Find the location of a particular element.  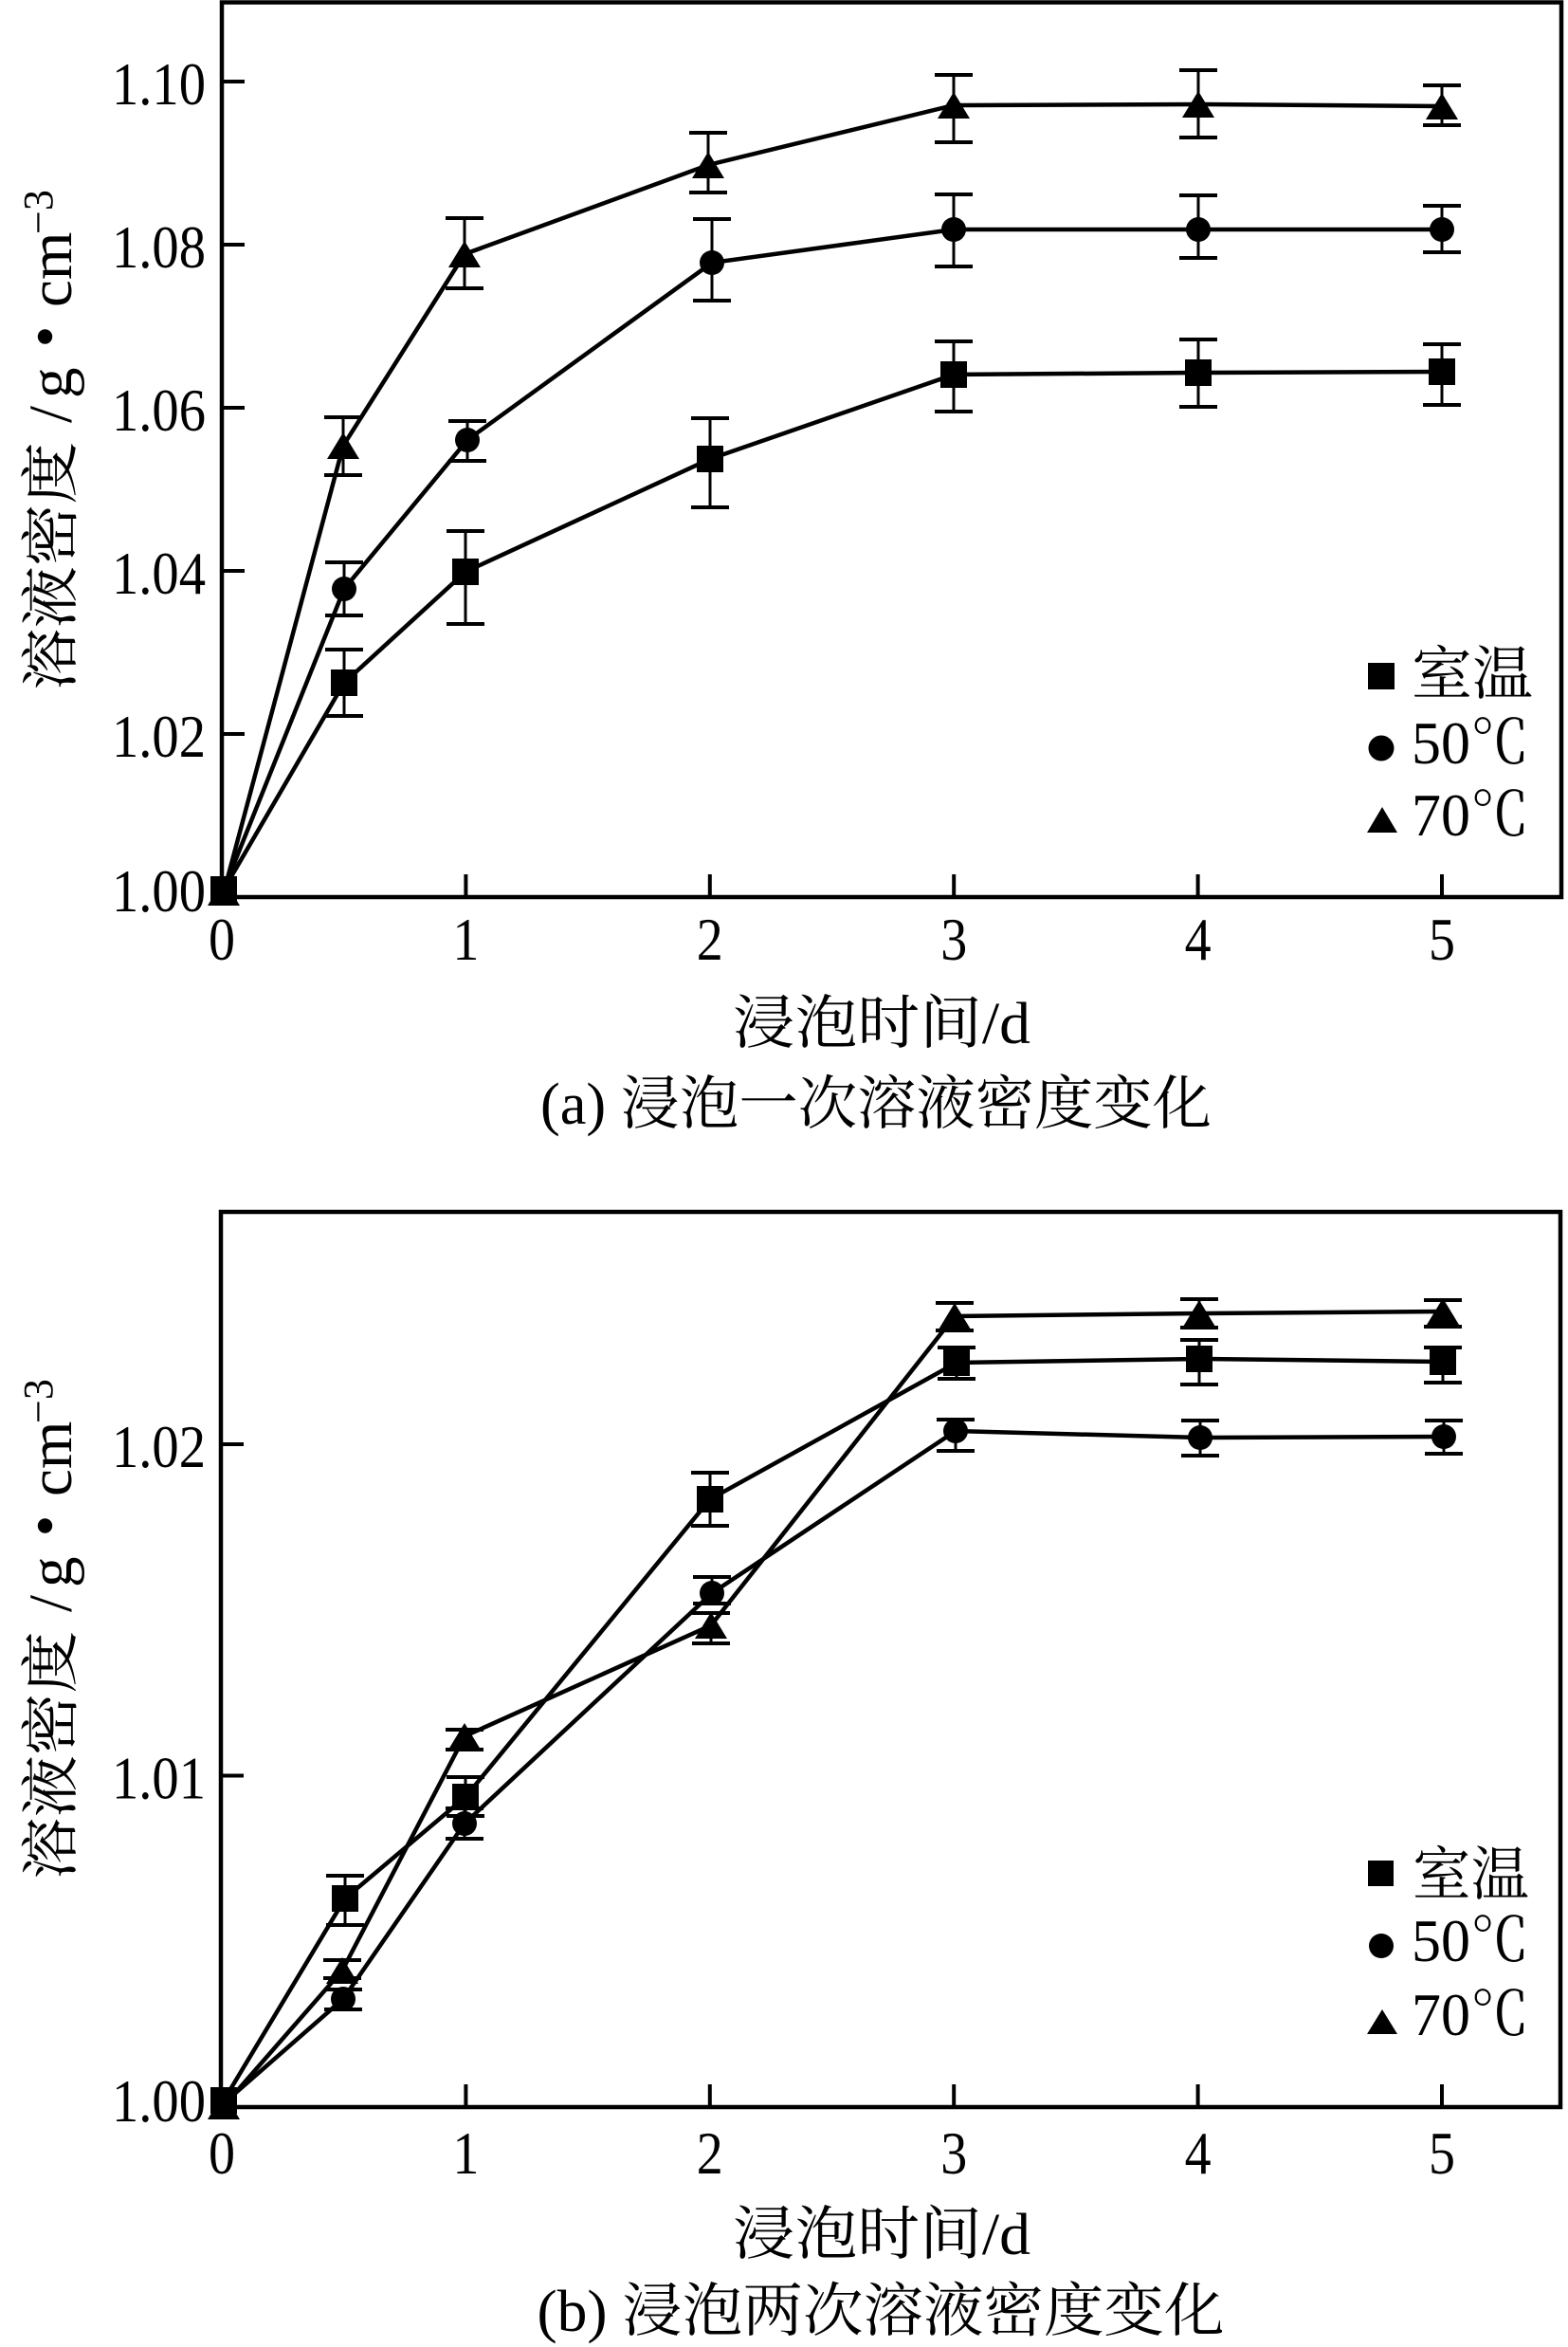

svg-text: (a) 浸泡一次溶液密度变化 is located at coordinates (876, 1098).